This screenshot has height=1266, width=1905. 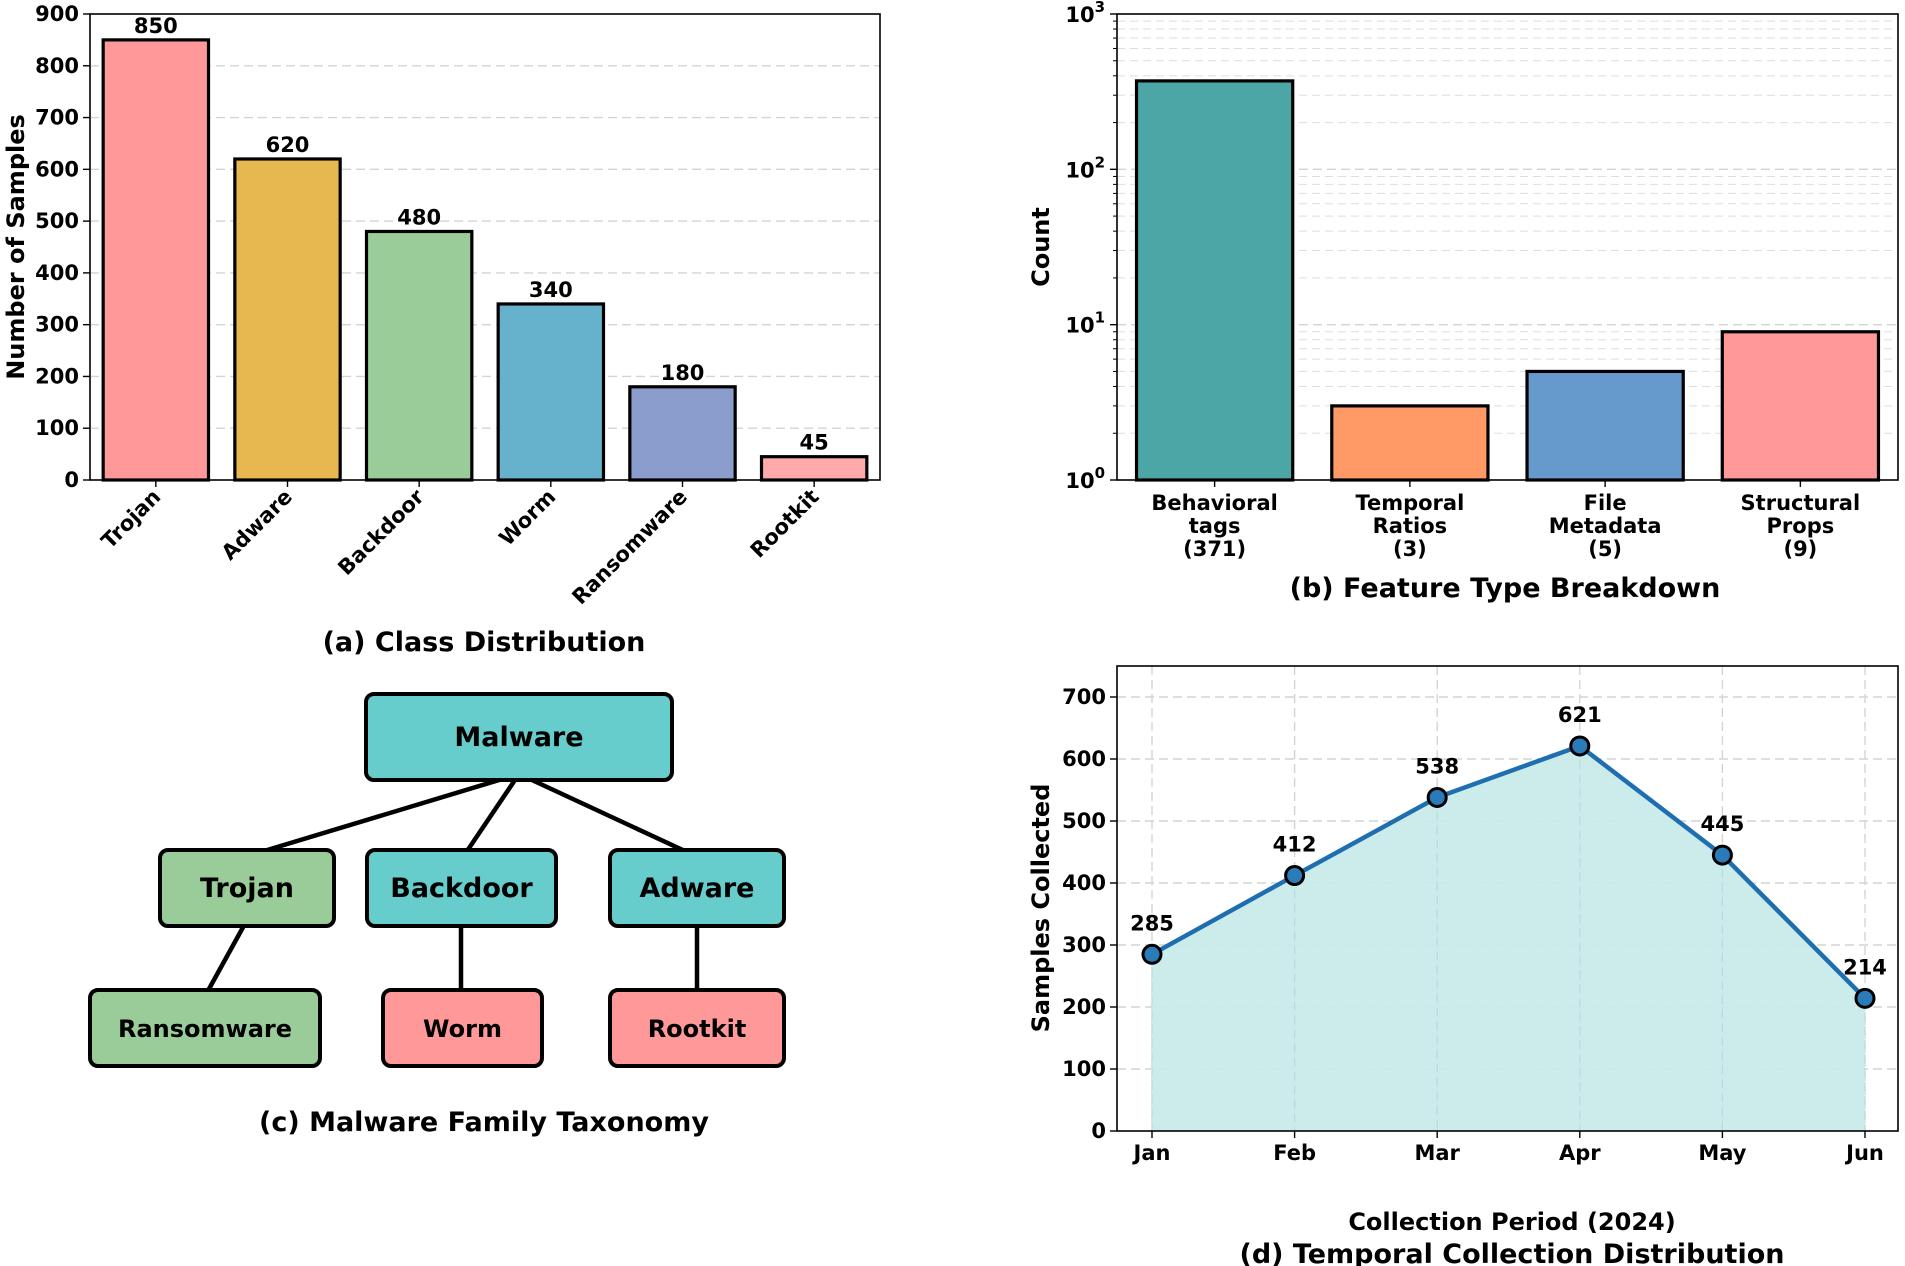 I want to click on panel-c-node-child-label: Trojan, so click(x=247, y=888).